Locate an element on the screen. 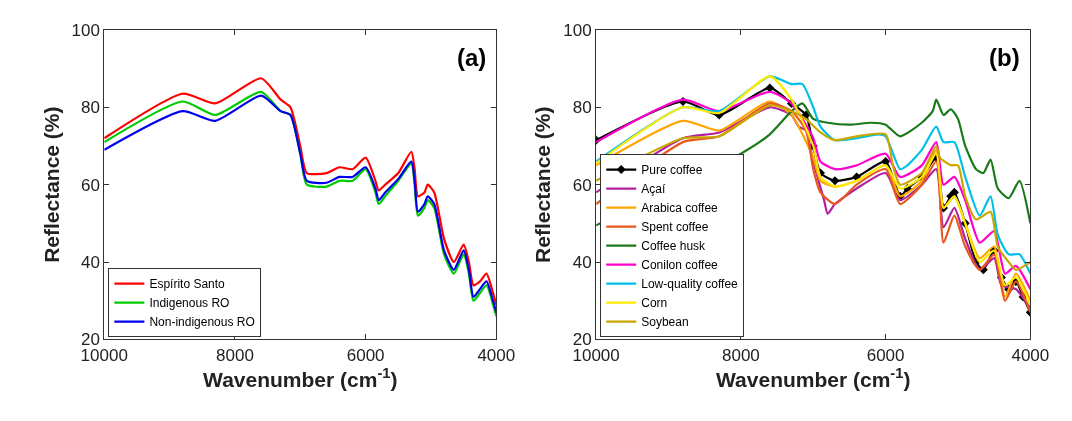 The height and width of the screenshot is (421, 1072). legend-label: Conilon coffee is located at coordinates (680, 265).